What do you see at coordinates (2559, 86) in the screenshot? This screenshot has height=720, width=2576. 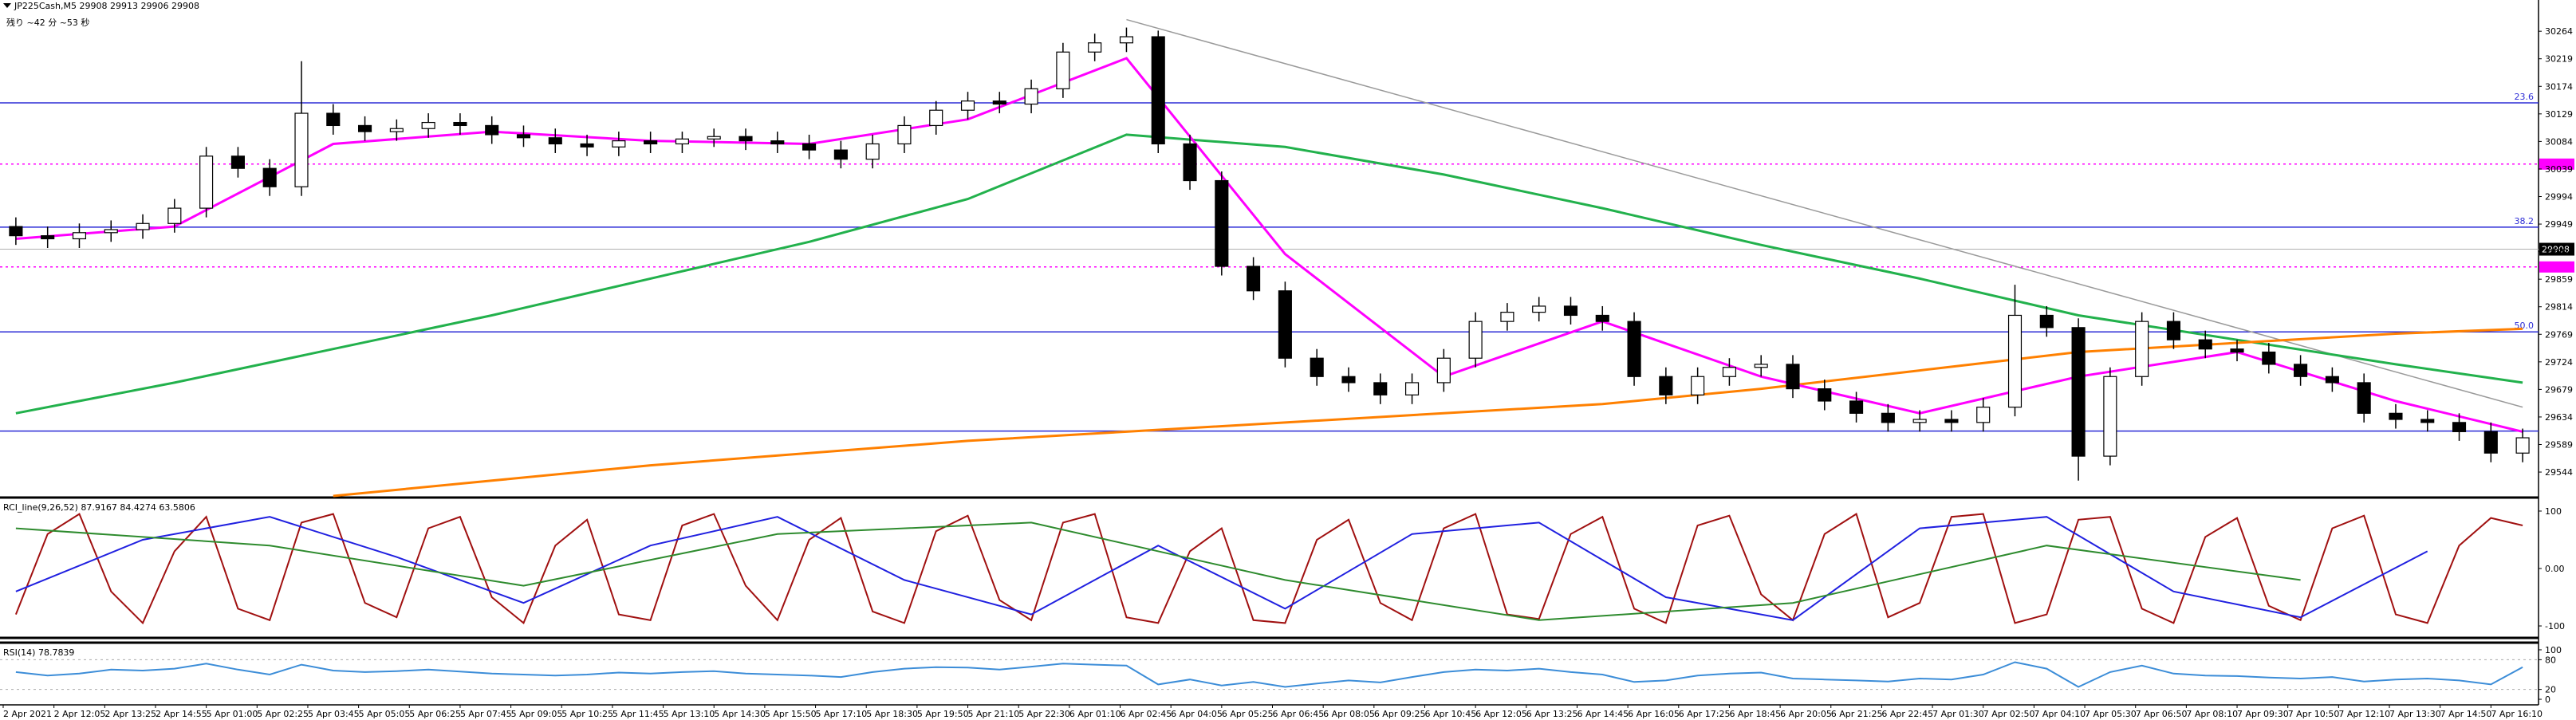 I see `y-tick-label: 30174` at bounding box center [2559, 86].